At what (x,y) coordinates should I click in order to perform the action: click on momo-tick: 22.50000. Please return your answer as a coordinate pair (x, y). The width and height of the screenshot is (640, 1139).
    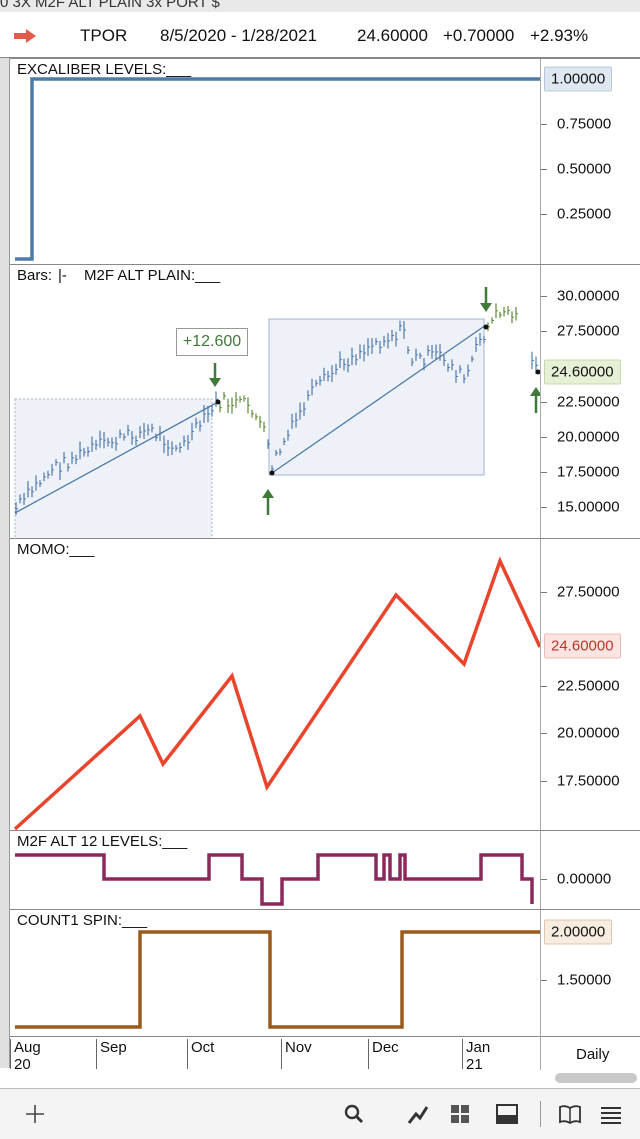
    Looking at the image, I should click on (588, 686).